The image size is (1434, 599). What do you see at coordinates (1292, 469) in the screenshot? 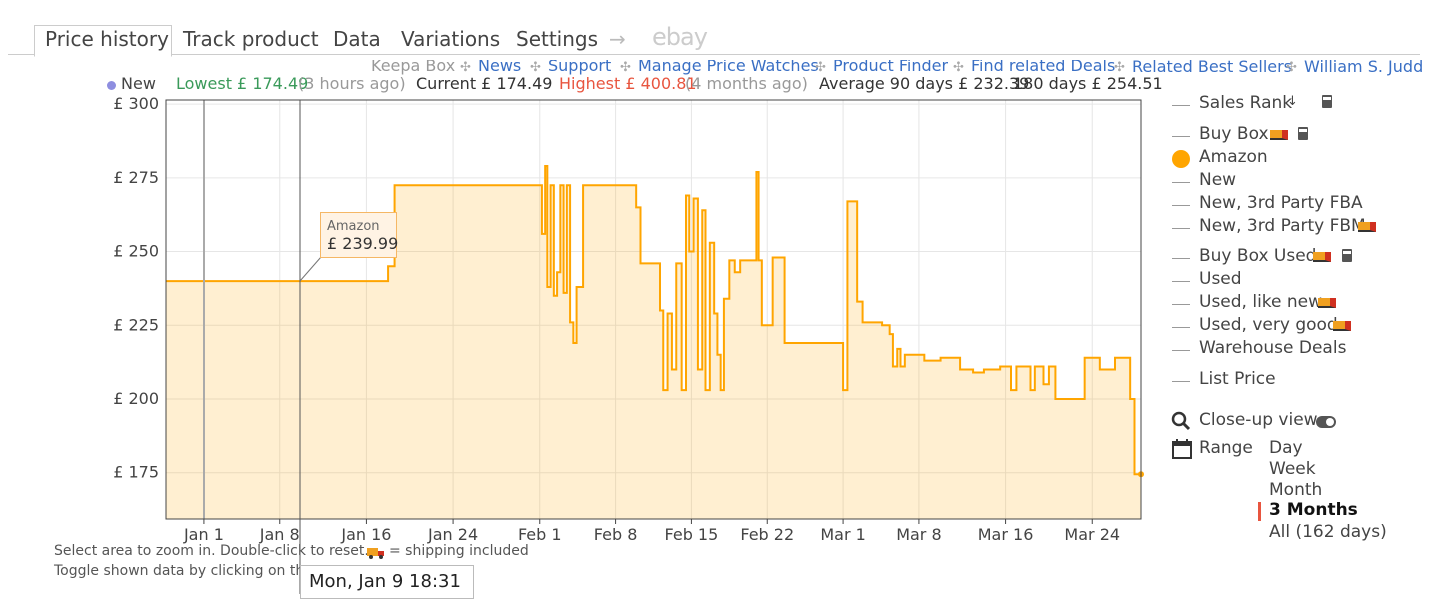
I see `range-option: Week` at bounding box center [1292, 469].